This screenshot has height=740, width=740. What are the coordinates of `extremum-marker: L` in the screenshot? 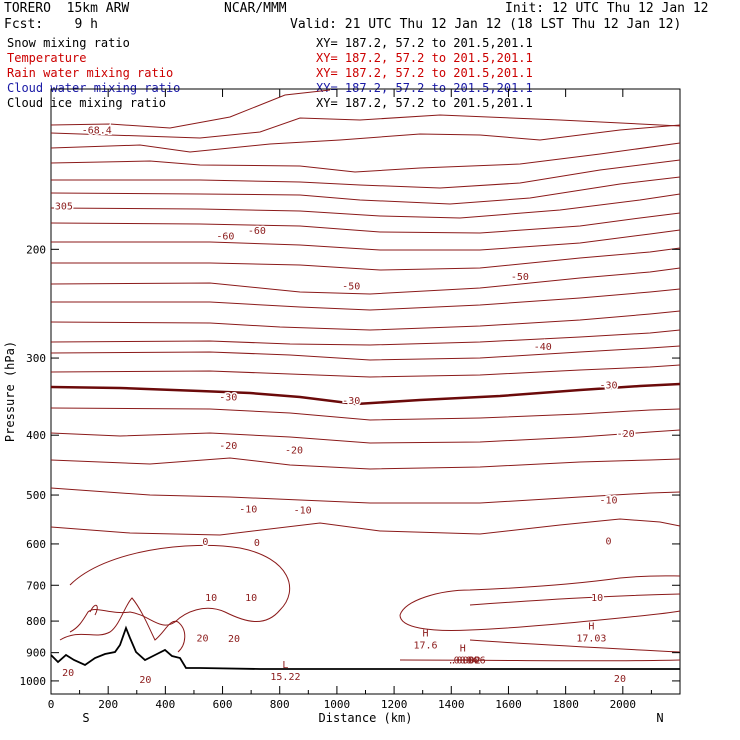 It's located at (285, 665).